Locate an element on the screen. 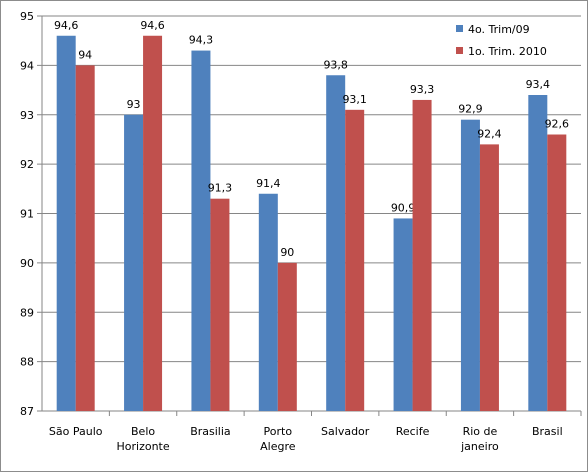  y-tick-label: 87 is located at coordinates (27, 411).